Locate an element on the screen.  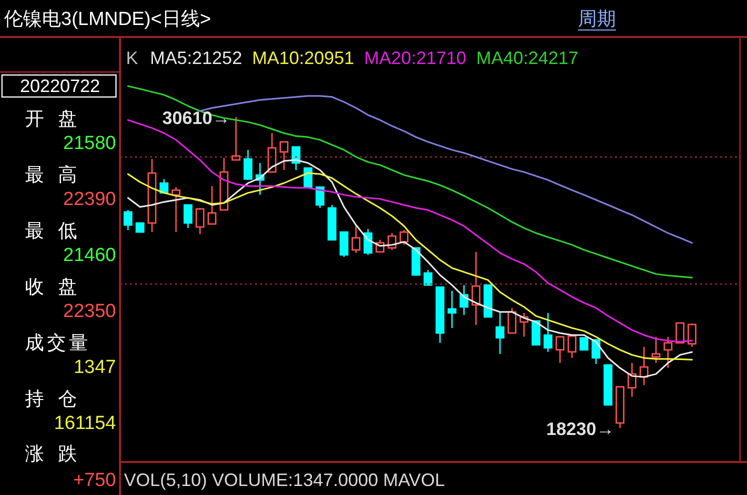
text: 20220722 is located at coordinates (60, 86).